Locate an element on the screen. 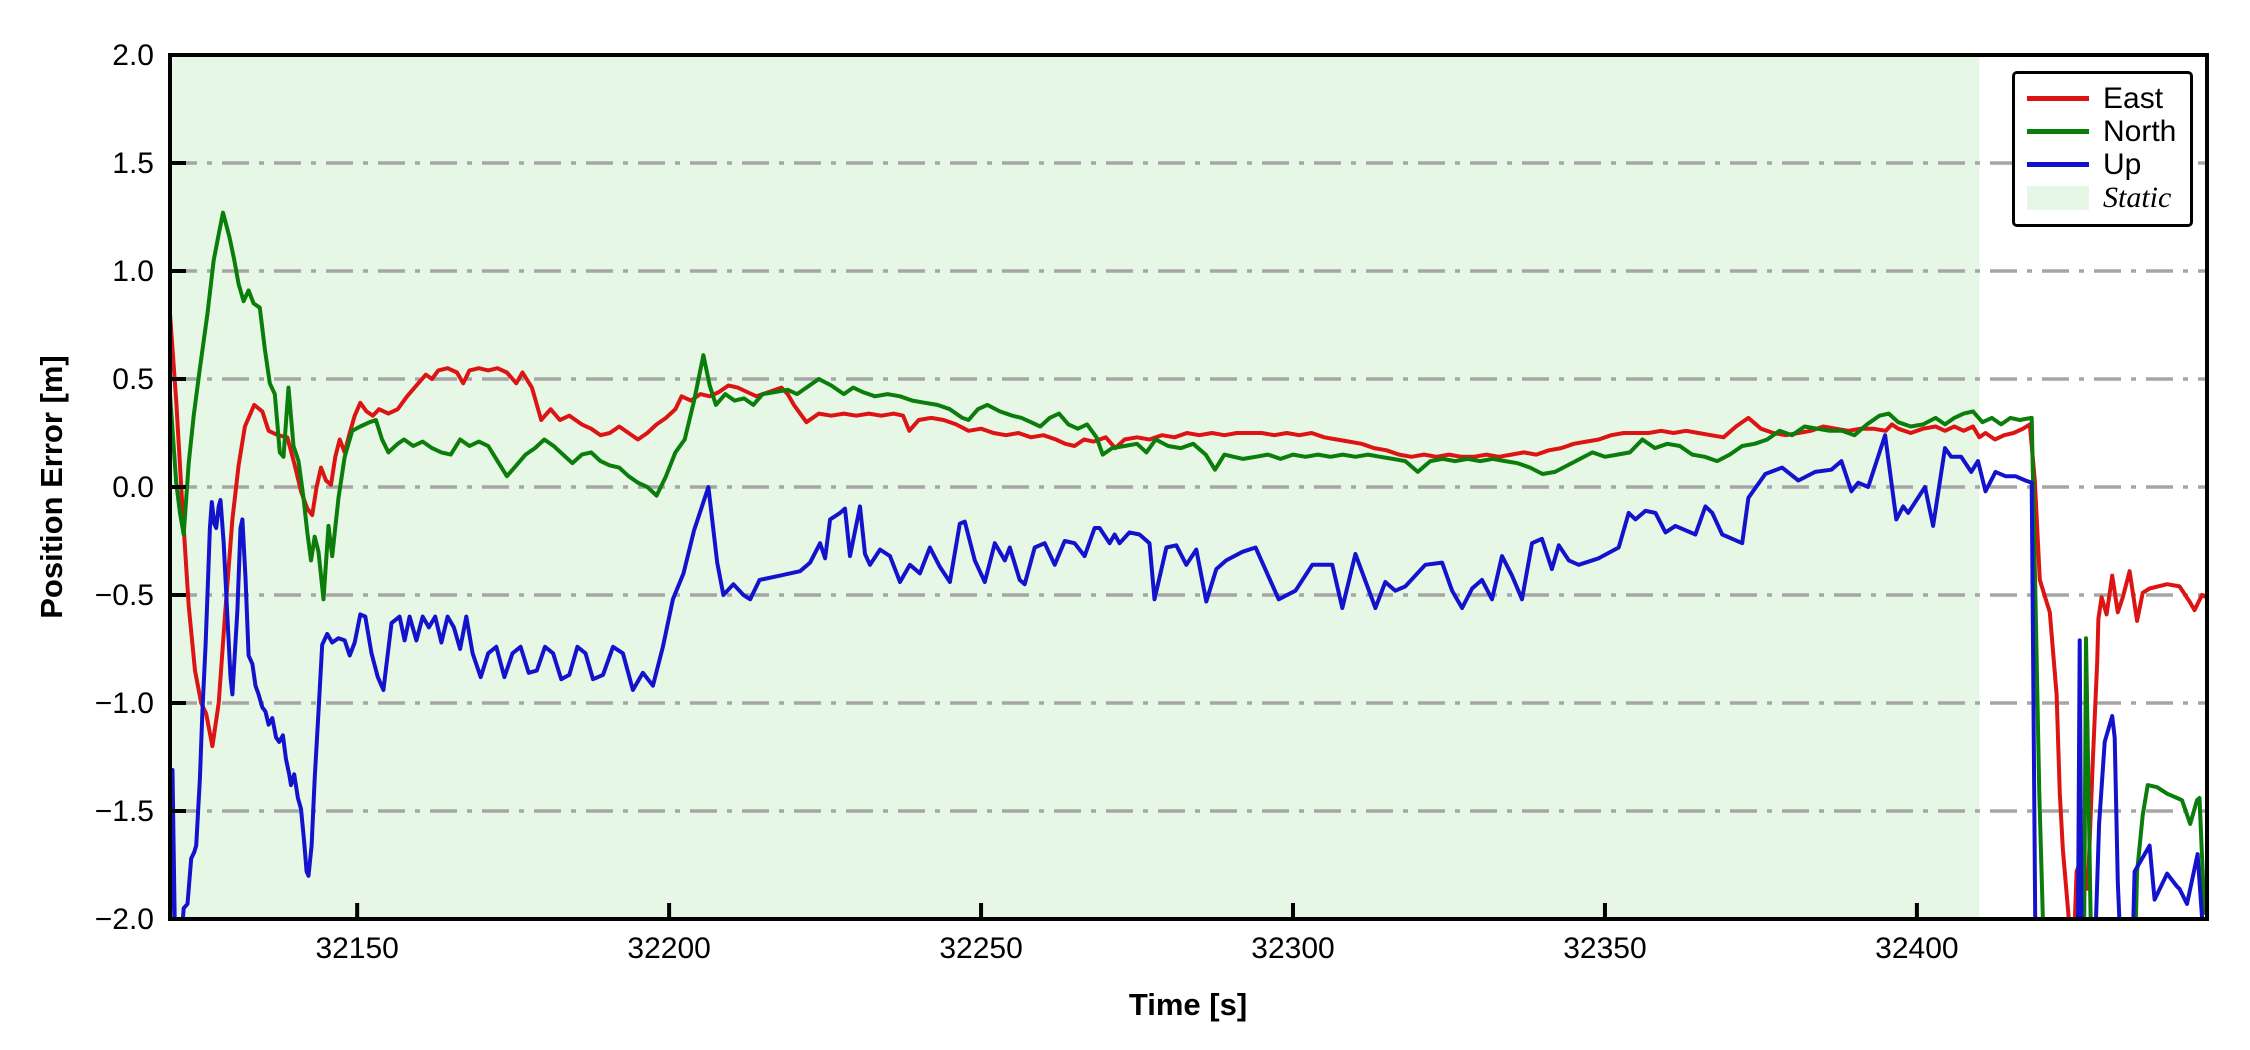 This screenshot has width=2250, height=1050. legend-item-north: North is located at coordinates (2102, 131).